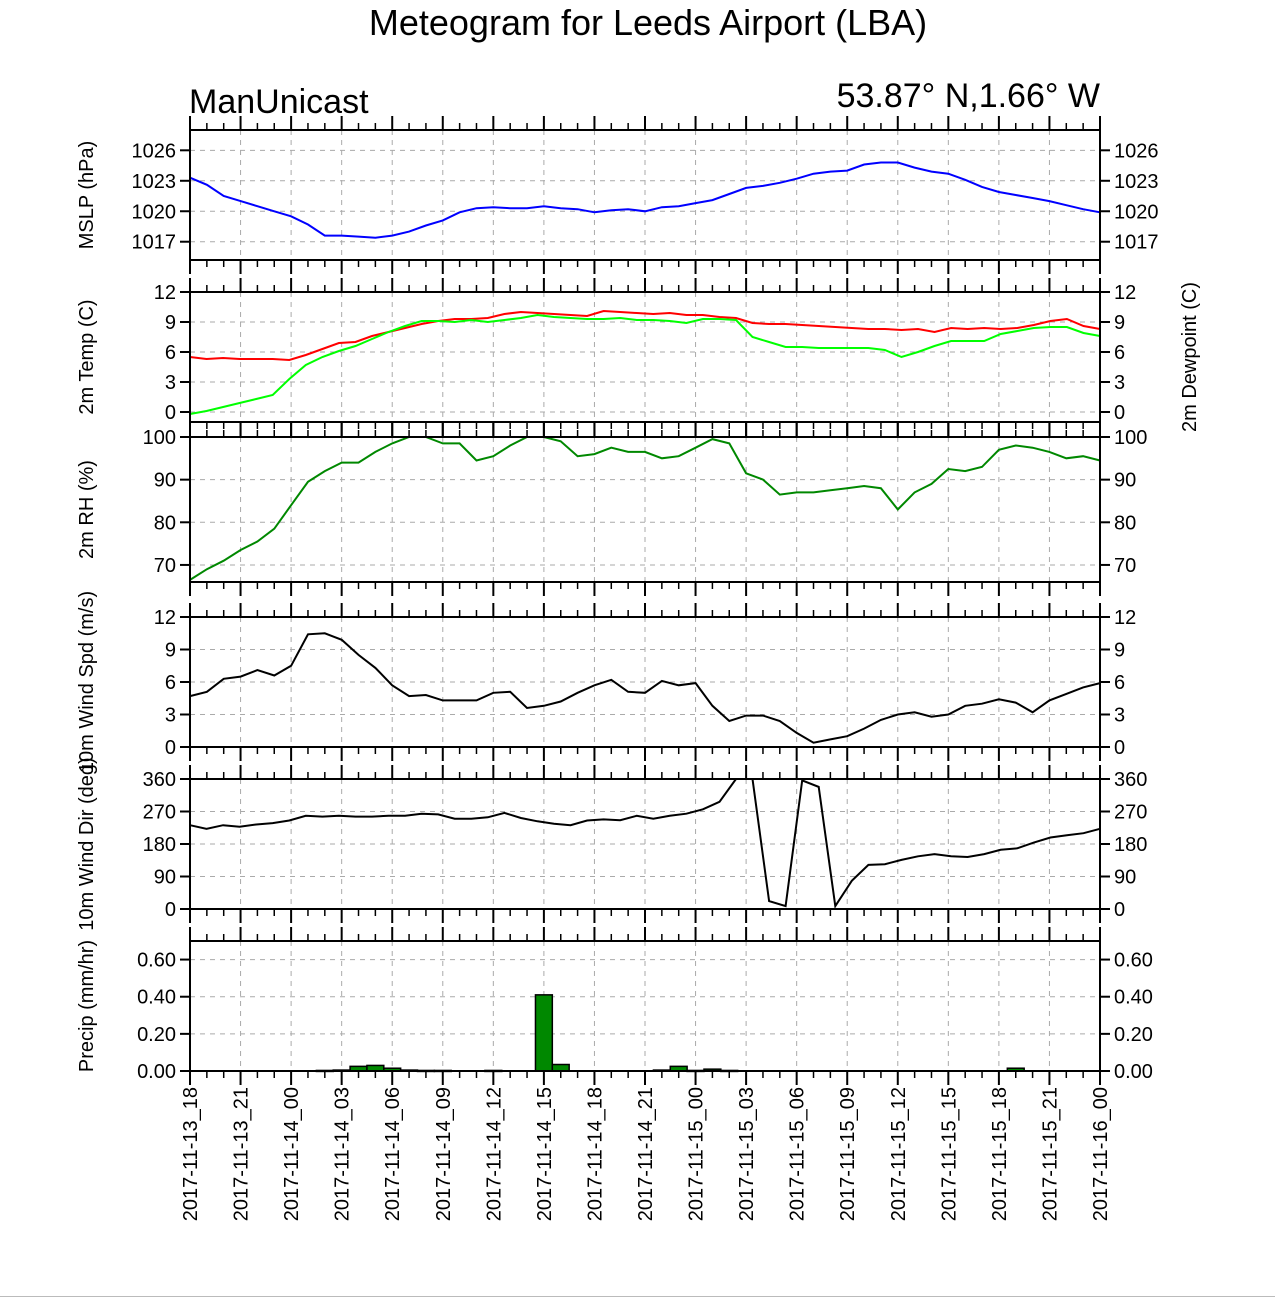 This screenshot has height=1299, width=1275. What do you see at coordinates (191, 1154) in the screenshot?
I see `x-tick-label: 2017-11-13_18` at bounding box center [191, 1154].